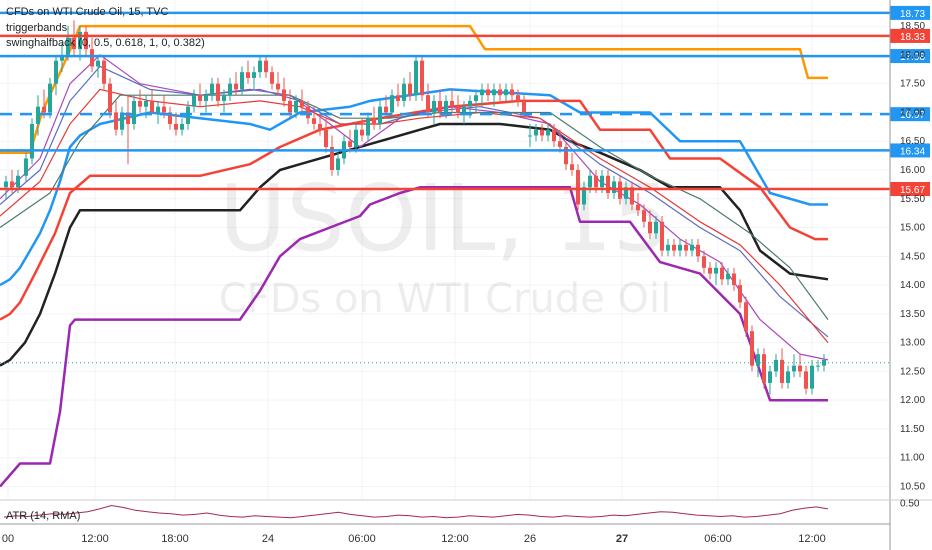 The height and width of the screenshot is (550, 932). What do you see at coordinates (912, 371) in the screenshot?
I see `y-tick-label: 12.50` at bounding box center [912, 371].